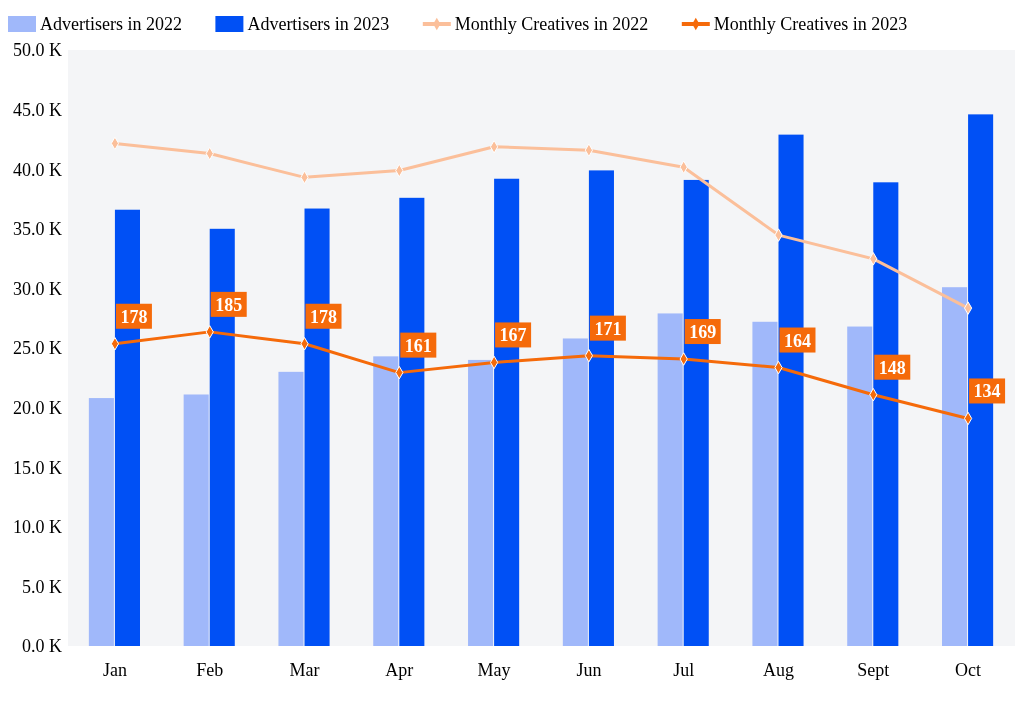 The width and height of the screenshot is (1026, 708). What do you see at coordinates (778, 670) in the screenshot?
I see `x-tick-label: Aug` at bounding box center [778, 670].